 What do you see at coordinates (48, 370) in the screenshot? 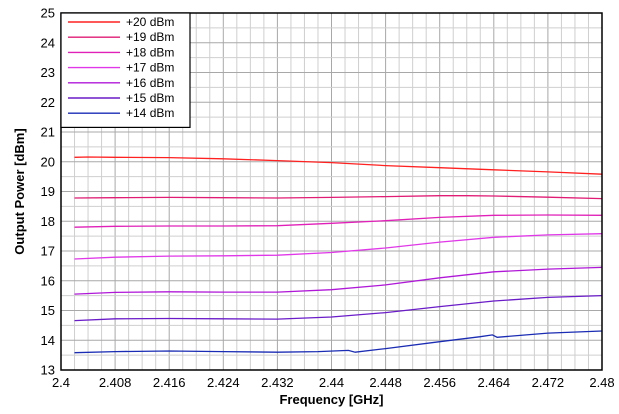
I see `y-tick-label: 13` at bounding box center [48, 370].